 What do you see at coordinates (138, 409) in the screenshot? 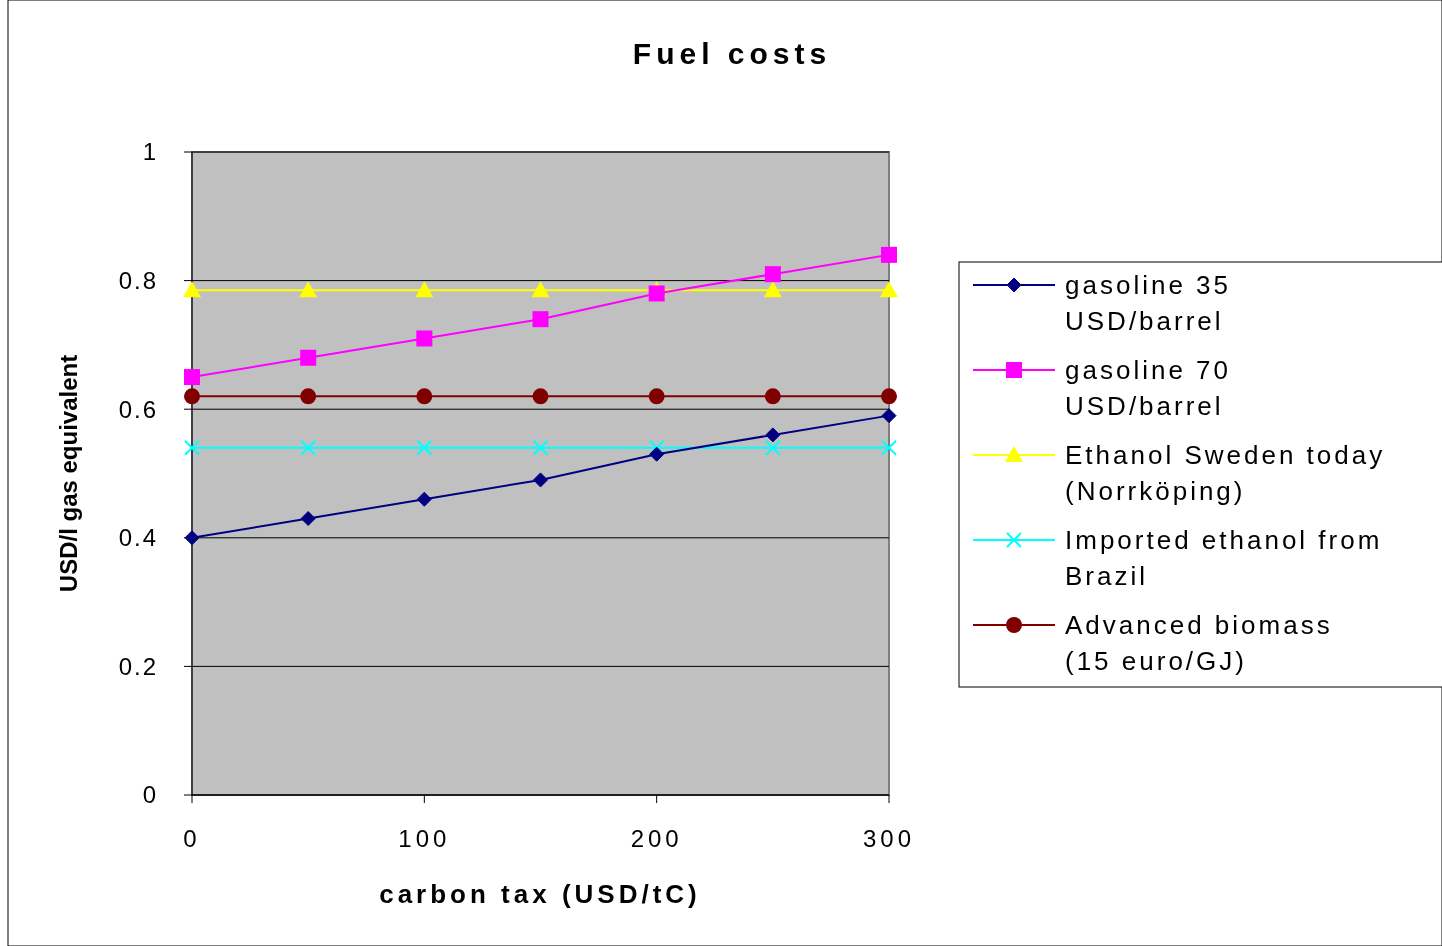
I see `y-tick-label: 0.6` at bounding box center [138, 409].